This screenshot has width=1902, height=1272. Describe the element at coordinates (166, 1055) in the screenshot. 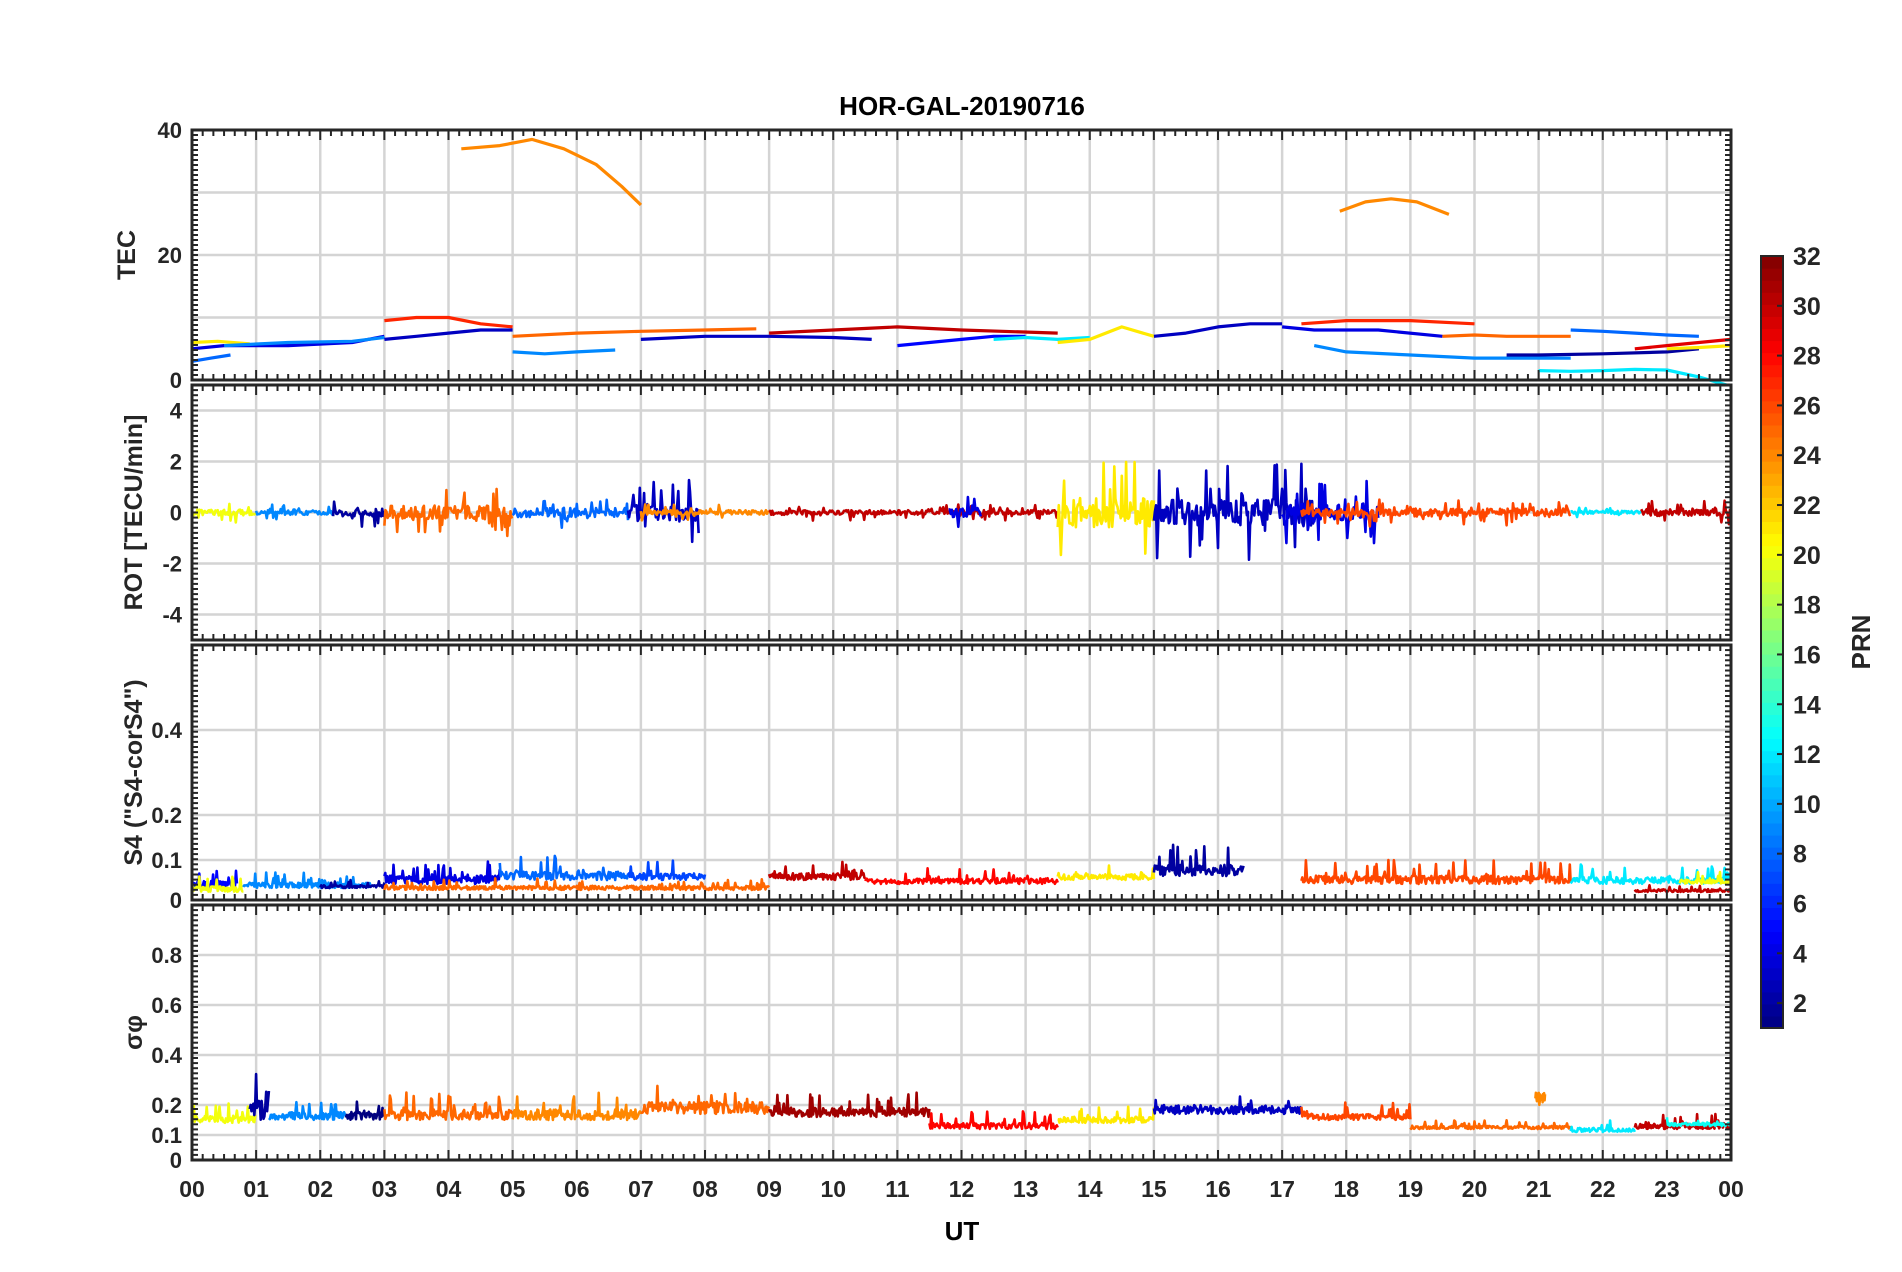

I see `y-tick-label: 0.4` at that location.